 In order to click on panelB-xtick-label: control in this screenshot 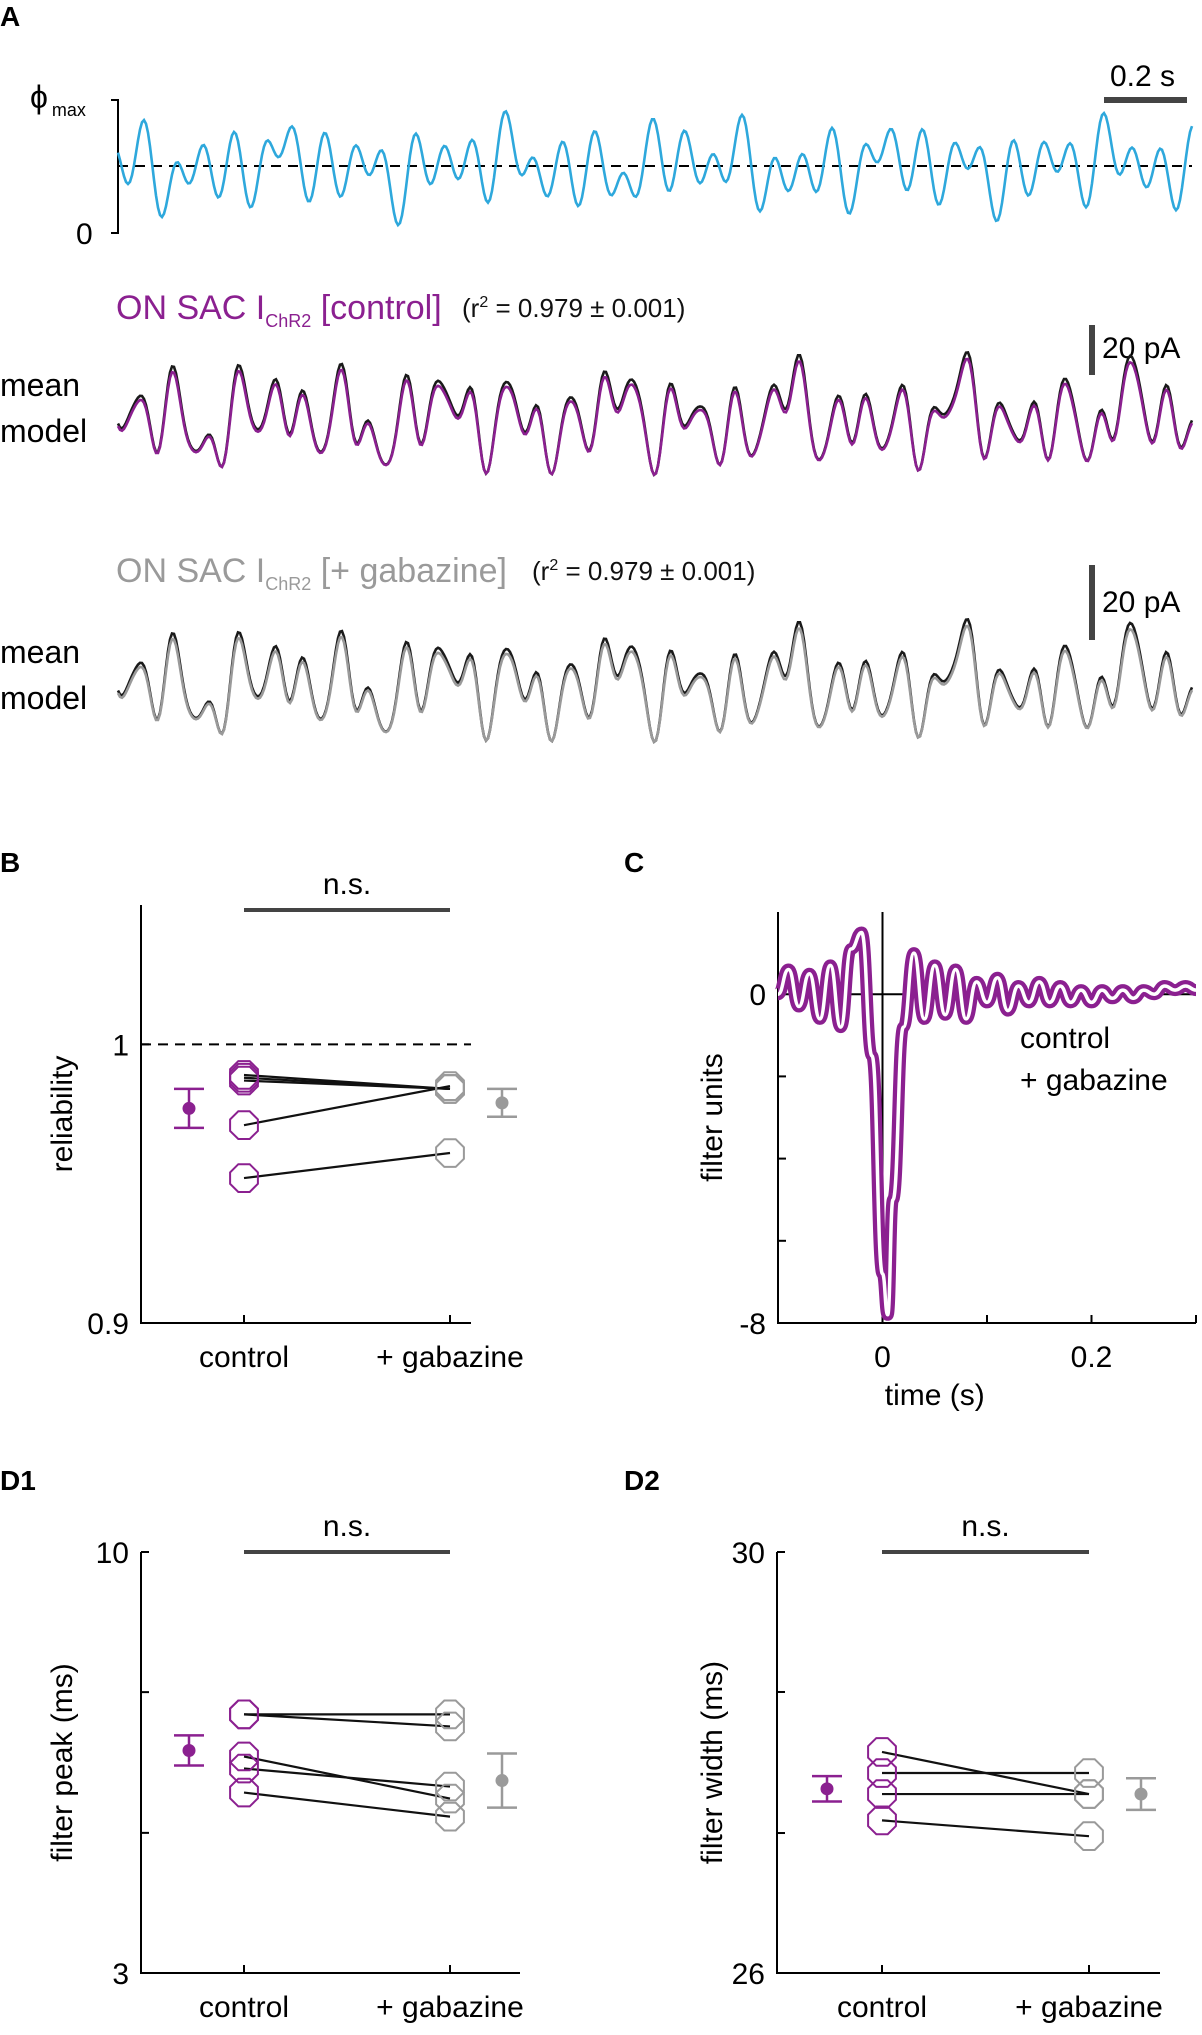, I will do `click(244, 1357)`.